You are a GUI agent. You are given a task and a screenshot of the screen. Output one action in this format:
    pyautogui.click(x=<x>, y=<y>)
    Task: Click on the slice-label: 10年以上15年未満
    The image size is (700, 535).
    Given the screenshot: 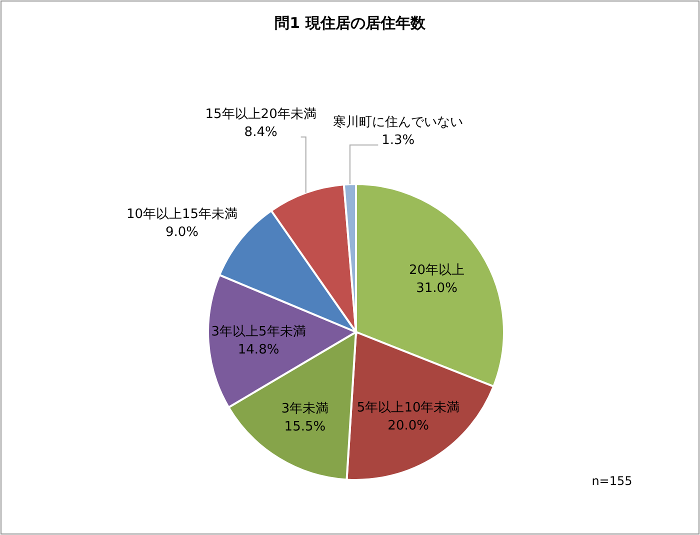 What is the action you would take?
    pyautogui.click(x=182, y=214)
    